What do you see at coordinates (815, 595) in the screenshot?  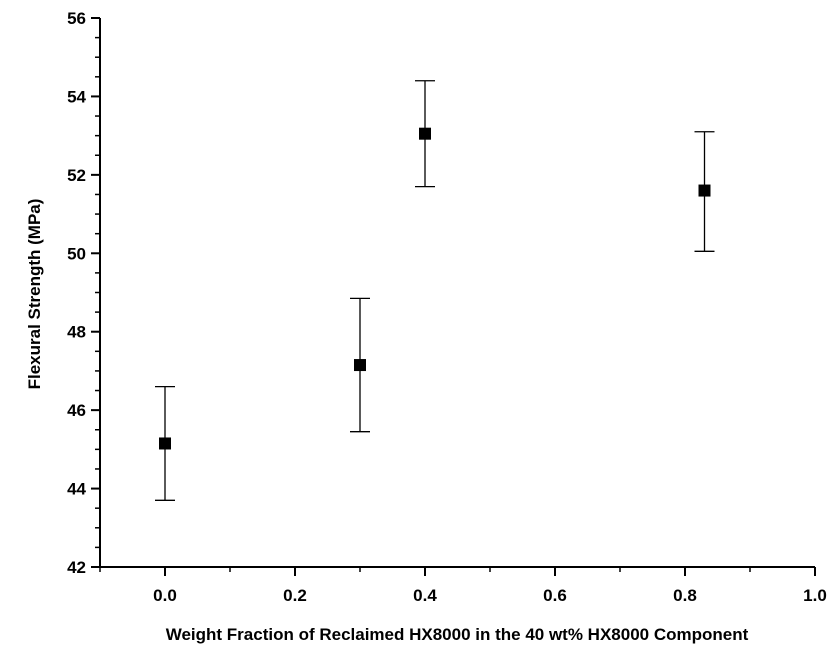 I see `x-tick-label: 1.0` at bounding box center [815, 595].